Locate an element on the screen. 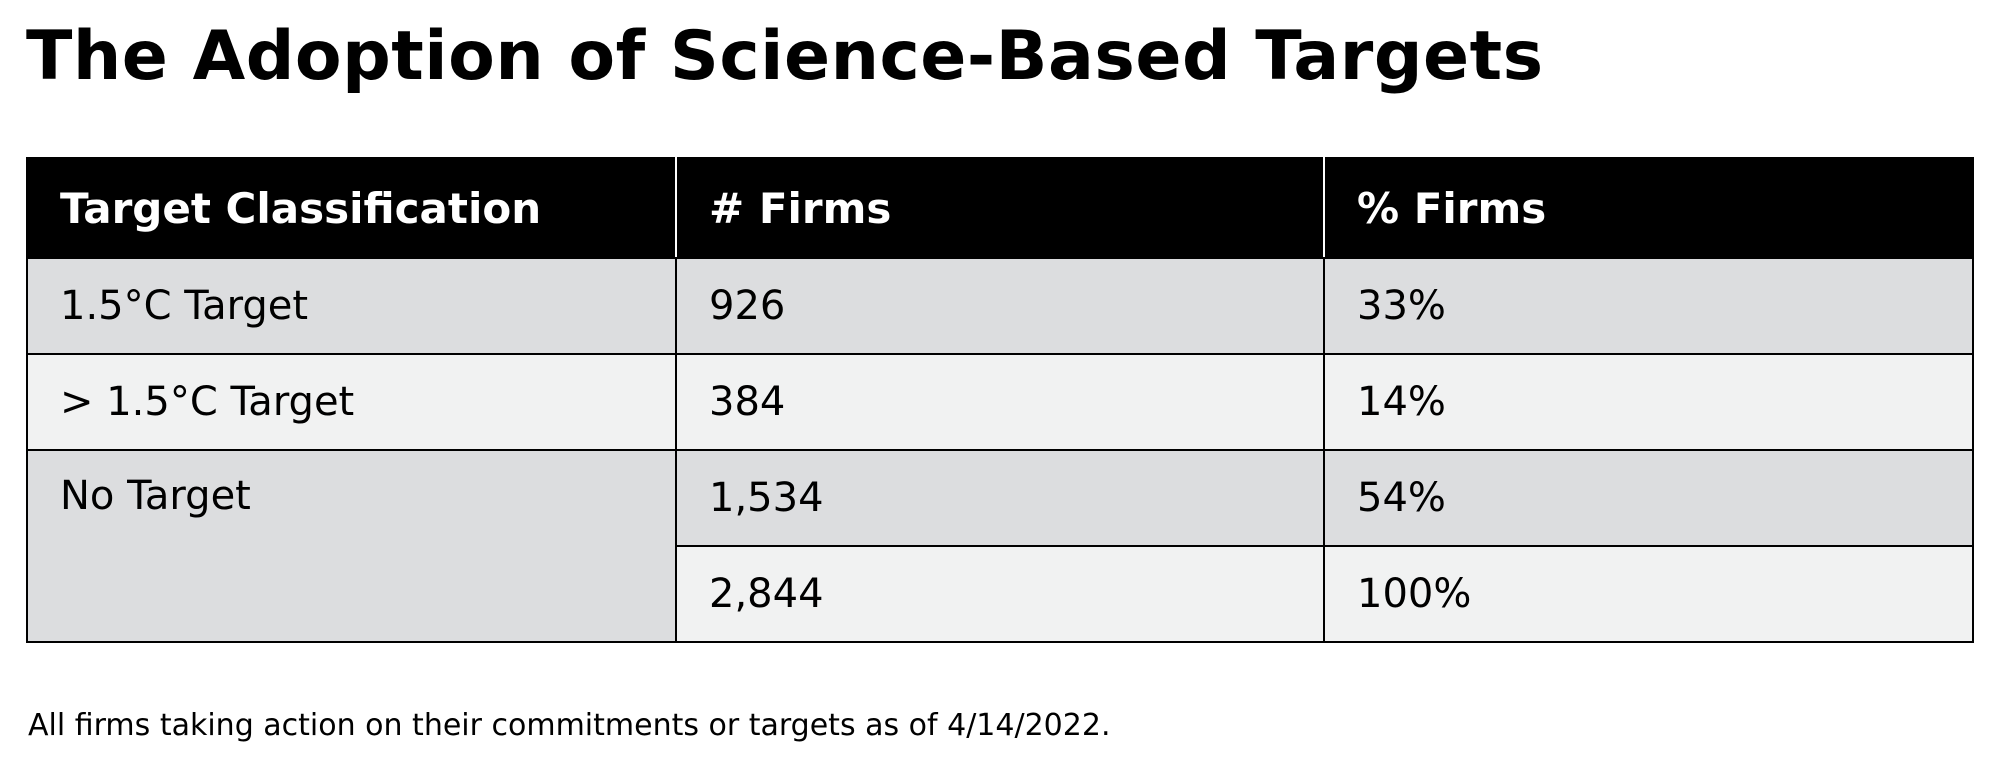 Image resolution: width=2000 pixels, height=770 pixels. column-header-firm-percent: % Firms is located at coordinates (1648, 208).